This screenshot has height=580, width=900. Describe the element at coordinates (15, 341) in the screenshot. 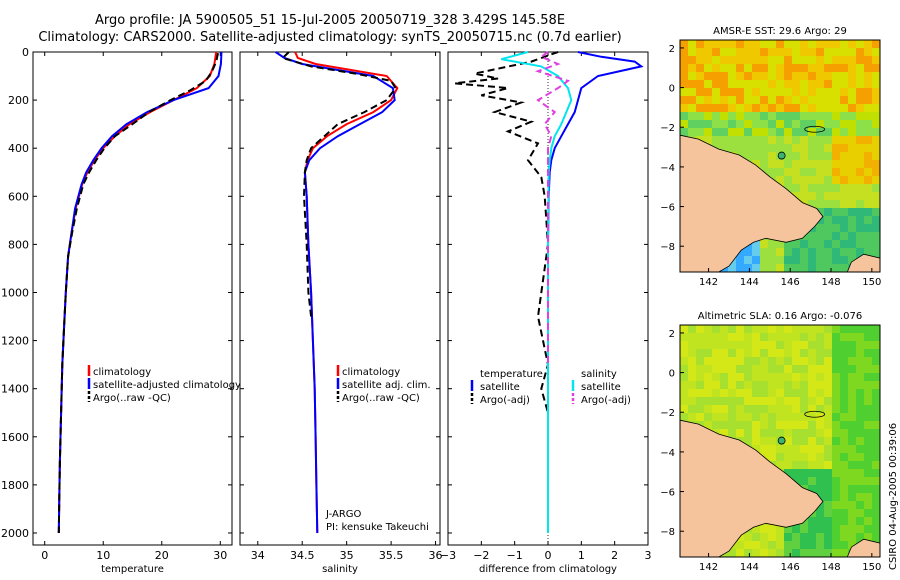

I see `y-tick-label: 1200` at that location.